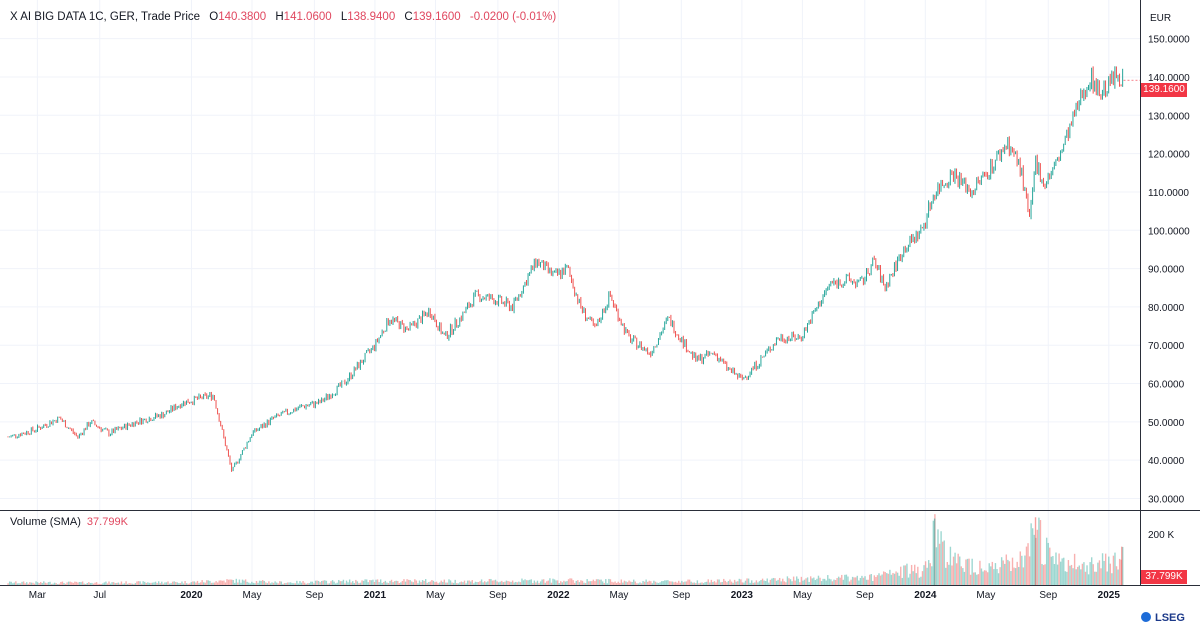  I want to click on y-tick-label: 50.0000, so click(1166, 423).